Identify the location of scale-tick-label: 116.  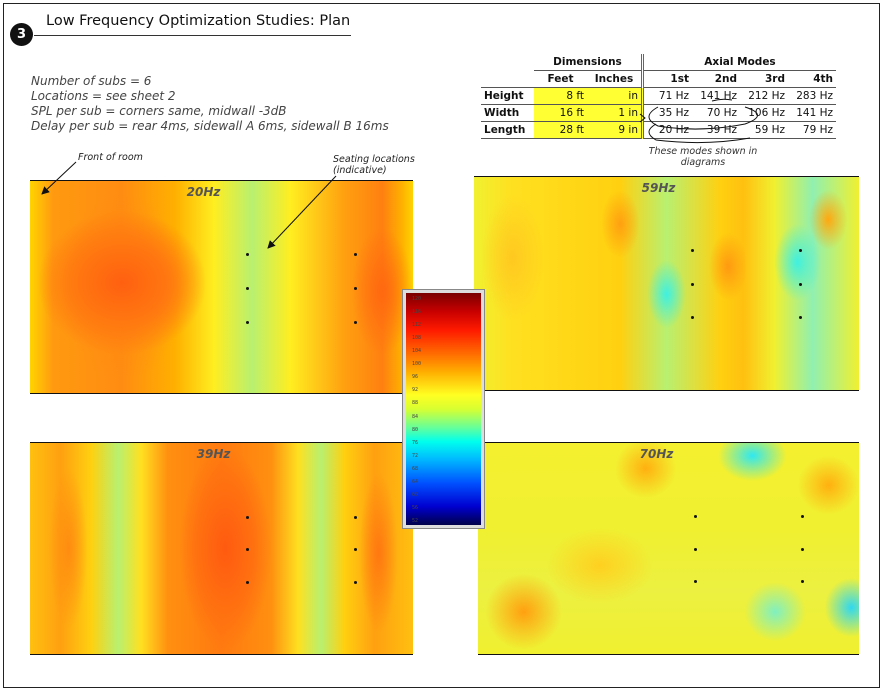
(417, 312).